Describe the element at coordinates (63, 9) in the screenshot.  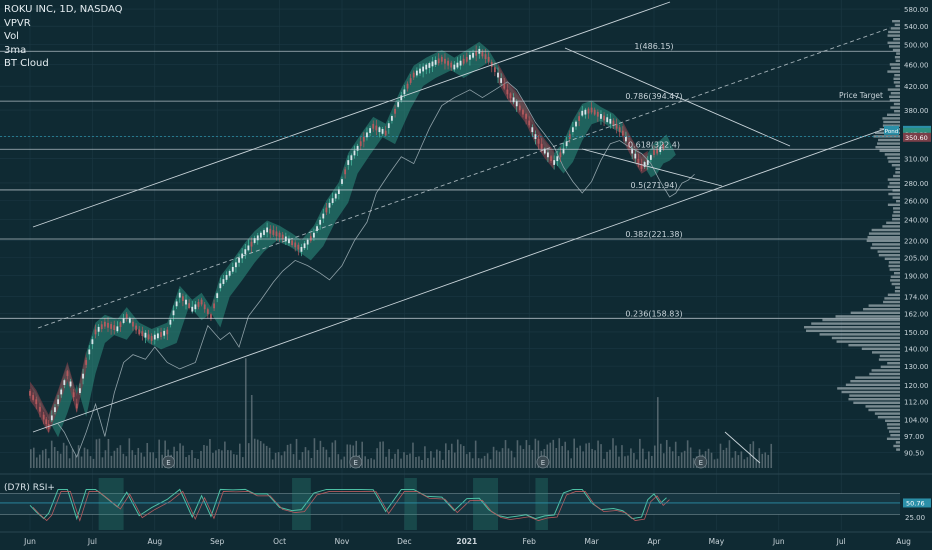
I see `symbol-title: ROKU INC, 1D, NASDAQ` at that location.